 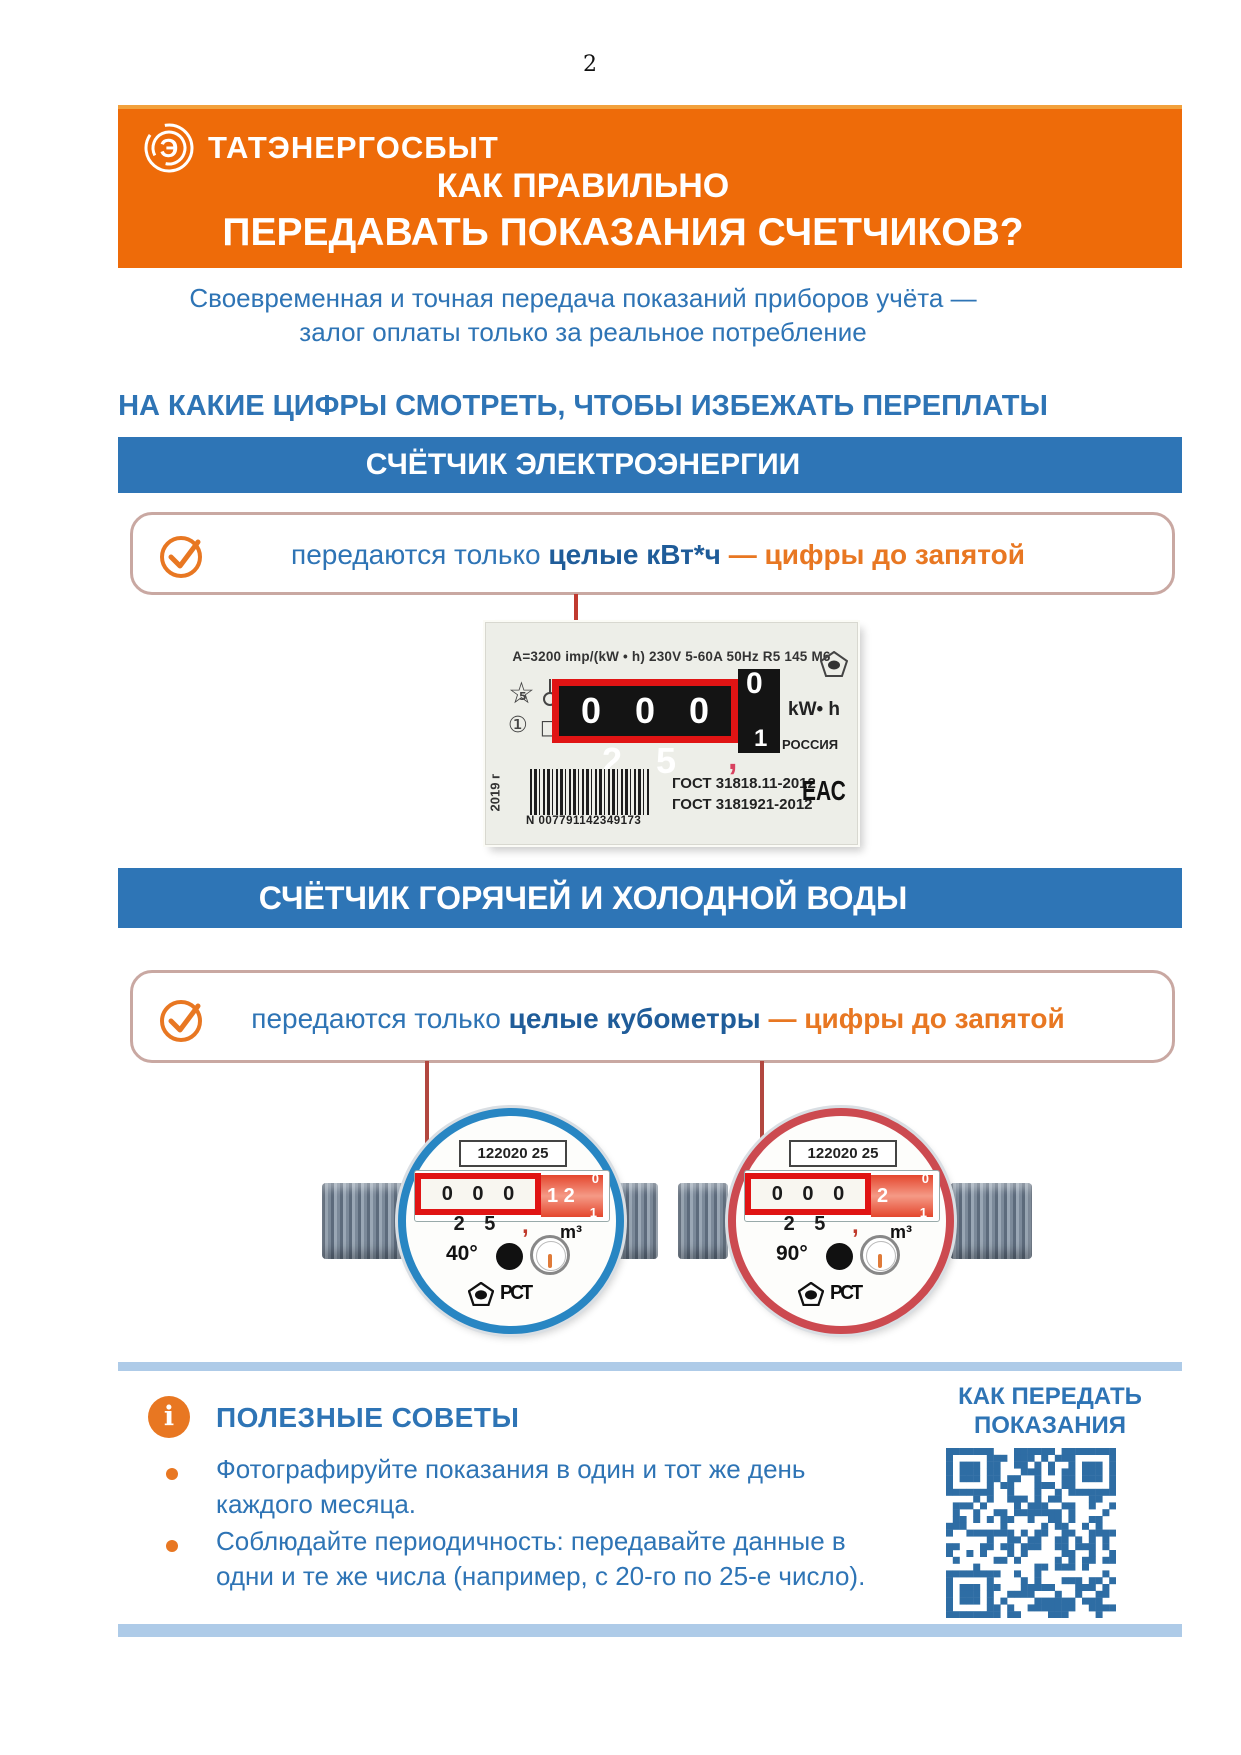 I want to click on water-section-banner: СЧЁТЧИК ГОРЯЧЕЙ И ХОЛОДНОЙ ВОДЫ, so click(x=650, y=898).